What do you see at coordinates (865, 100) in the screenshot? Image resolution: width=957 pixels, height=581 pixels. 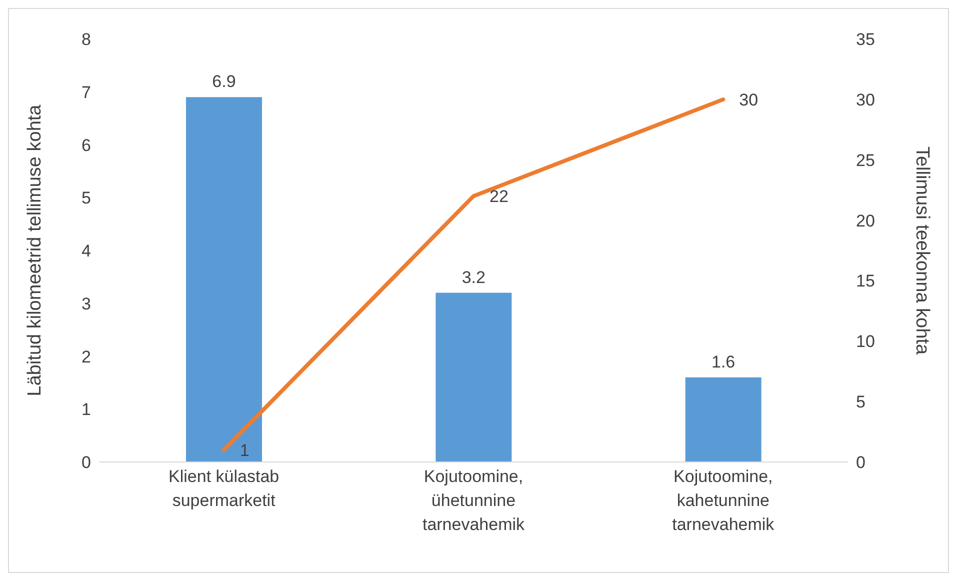 I see `y2-tick-label: 30` at bounding box center [865, 100].